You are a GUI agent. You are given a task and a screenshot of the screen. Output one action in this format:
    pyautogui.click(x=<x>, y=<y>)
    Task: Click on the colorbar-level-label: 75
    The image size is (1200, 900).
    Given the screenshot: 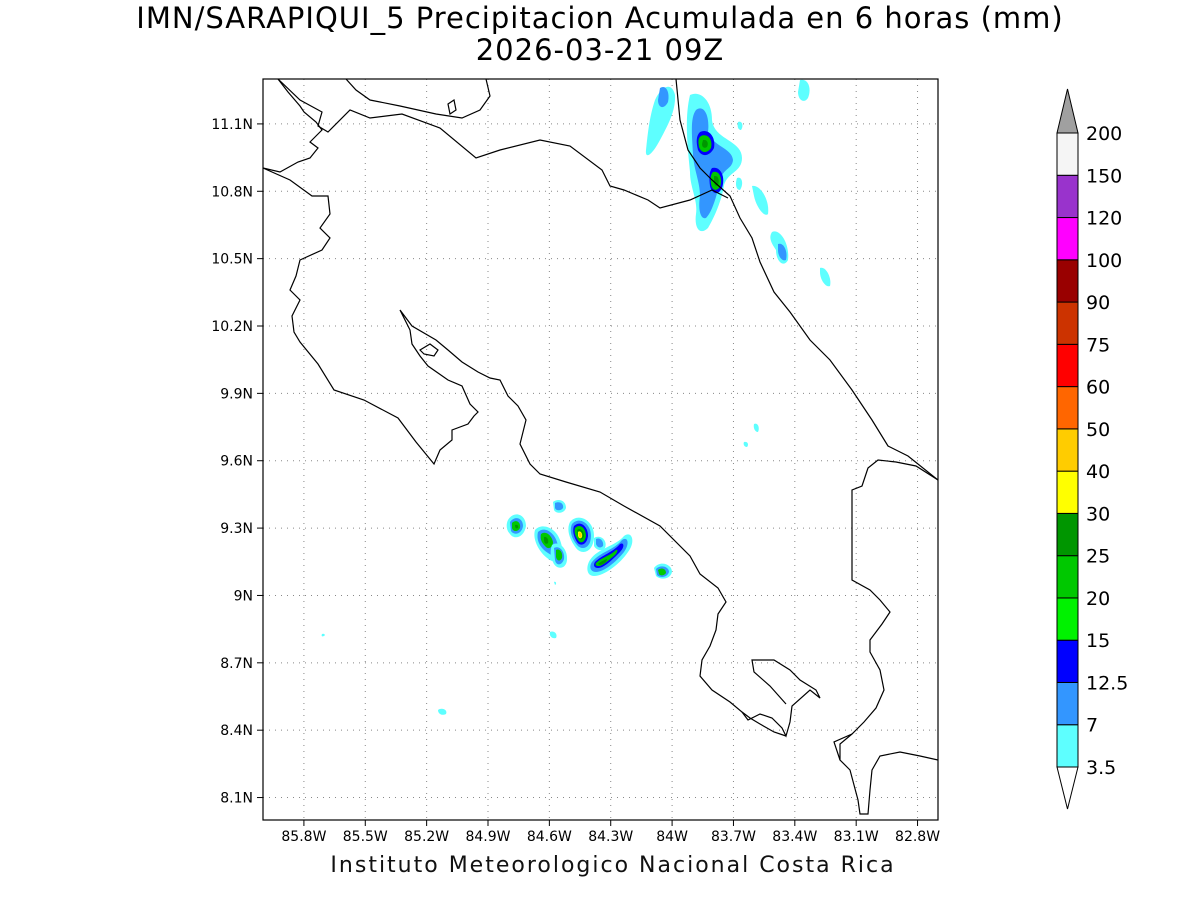 What is the action you would take?
    pyautogui.click(x=1098, y=345)
    